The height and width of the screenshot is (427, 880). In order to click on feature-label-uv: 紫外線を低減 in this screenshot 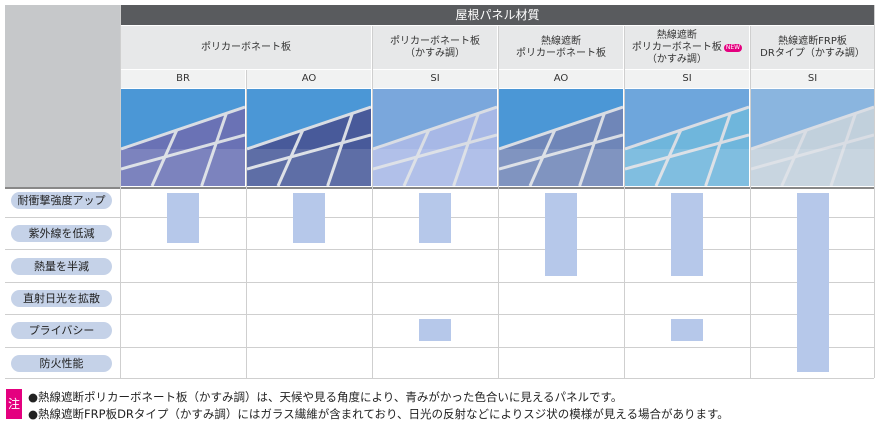, I will do `click(61, 233)`.